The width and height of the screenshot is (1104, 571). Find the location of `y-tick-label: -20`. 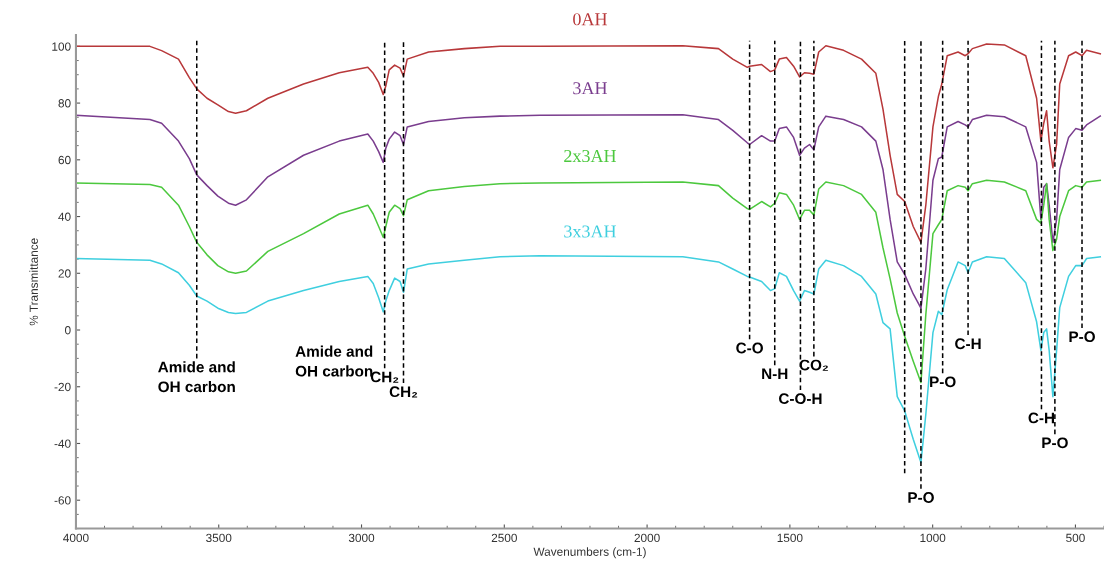

y-tick-label: -20 is located at coordinates (62, 387).